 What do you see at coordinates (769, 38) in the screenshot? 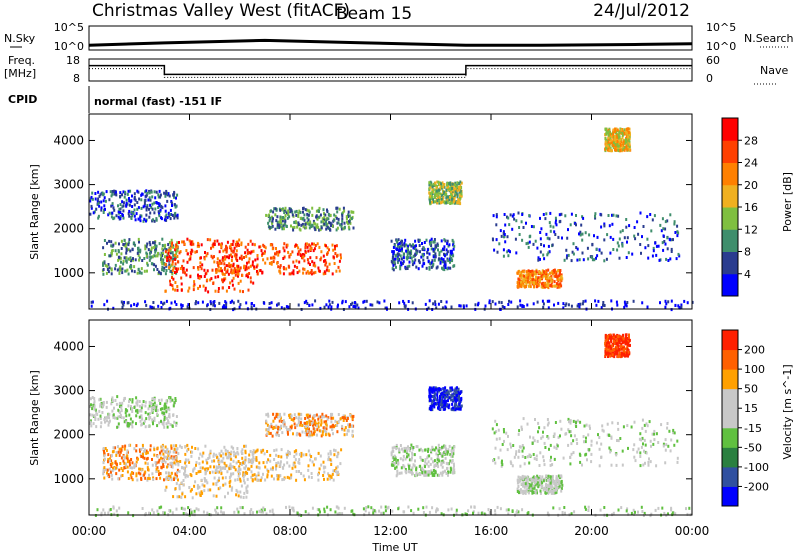
I see `nsearch-label: N.Search` at bounding box center [769, 38].